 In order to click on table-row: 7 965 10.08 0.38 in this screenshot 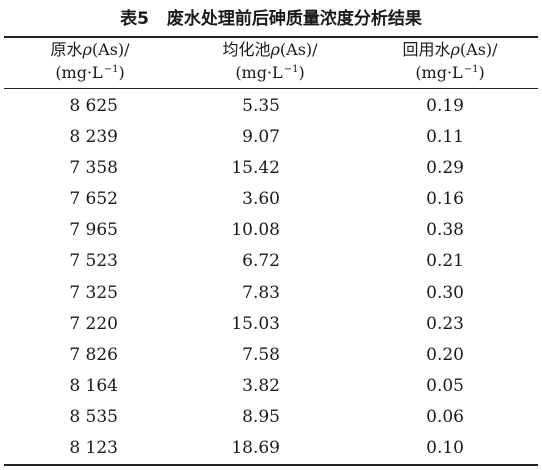, I will do `click(271, 230)`.